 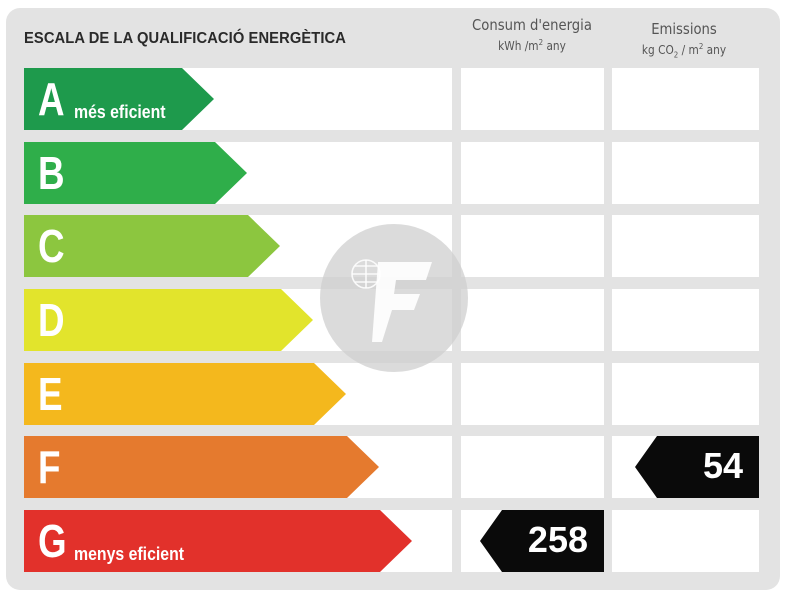 I want to click on emissions-header-unit: kg CO2 / m2 any, so click(x=684, y=51).